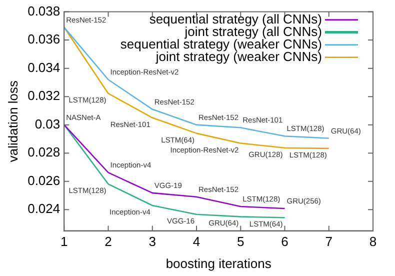  What do you see at coordinates (44, 208) in the screenshot?
I see `y-tick-label: 0.024` at bounding box center [44, 208].